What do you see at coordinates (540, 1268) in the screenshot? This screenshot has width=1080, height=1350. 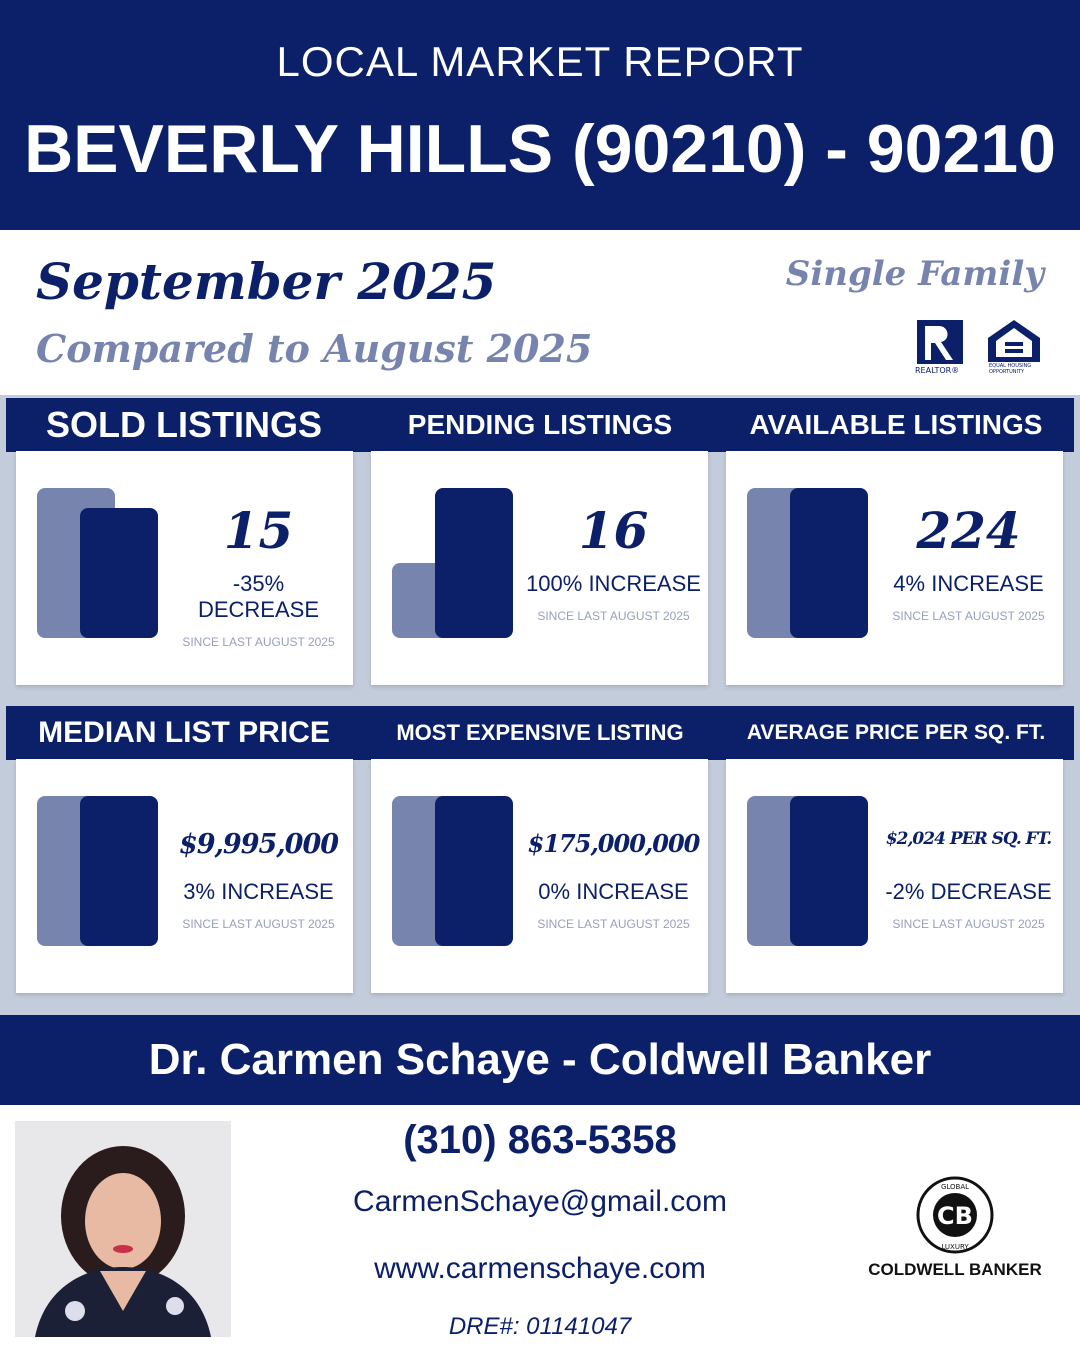 I see `agent-website: www.carmenschaye.com` at bounding box center [540, 1268].